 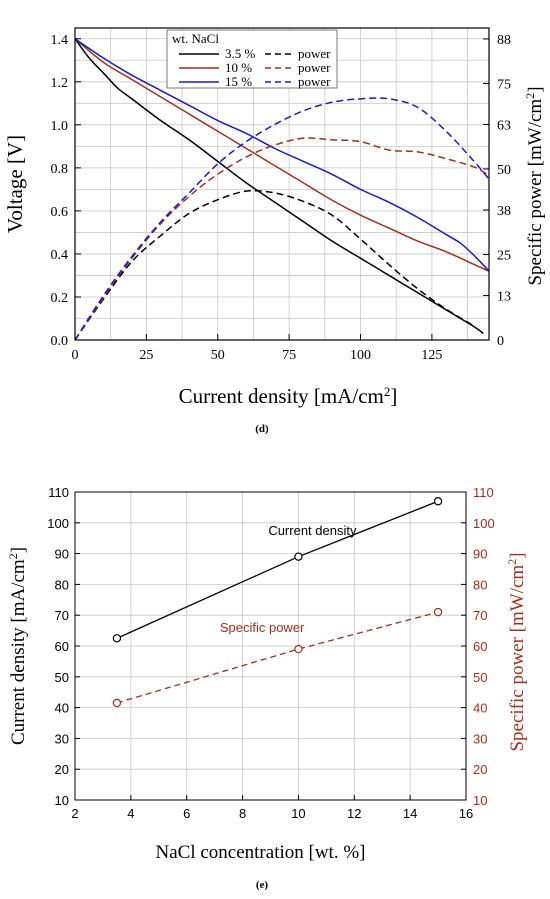 What do you see at coordinates (238, 67) in the screenshot?
I see `legend-label: 10 %` at bounding box center [238, 67].